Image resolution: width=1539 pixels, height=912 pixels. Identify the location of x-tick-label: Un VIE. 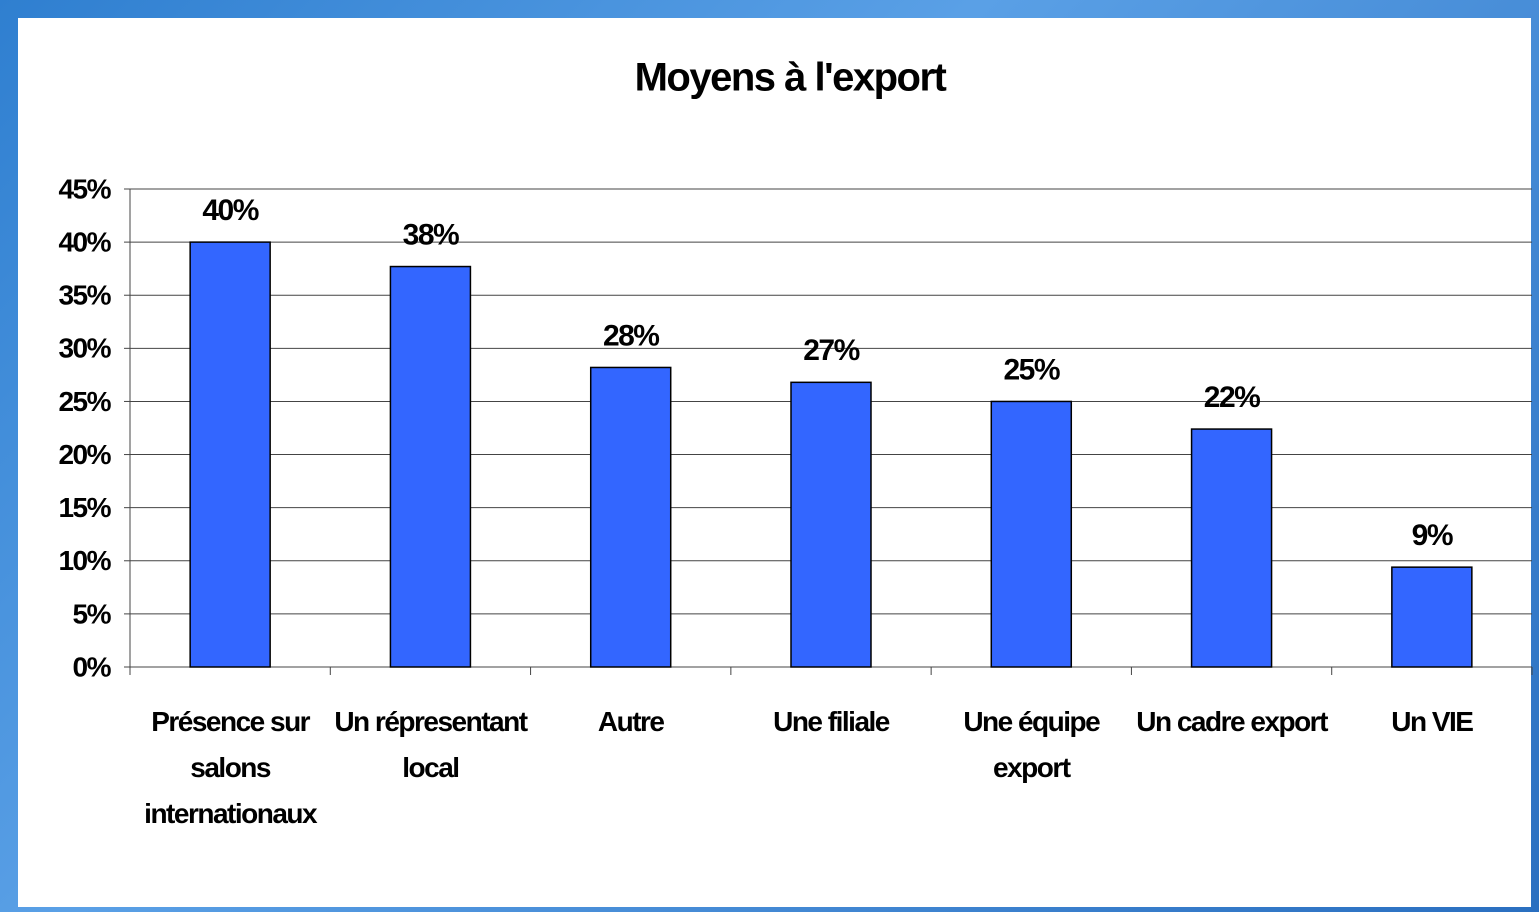
(1432, 721).